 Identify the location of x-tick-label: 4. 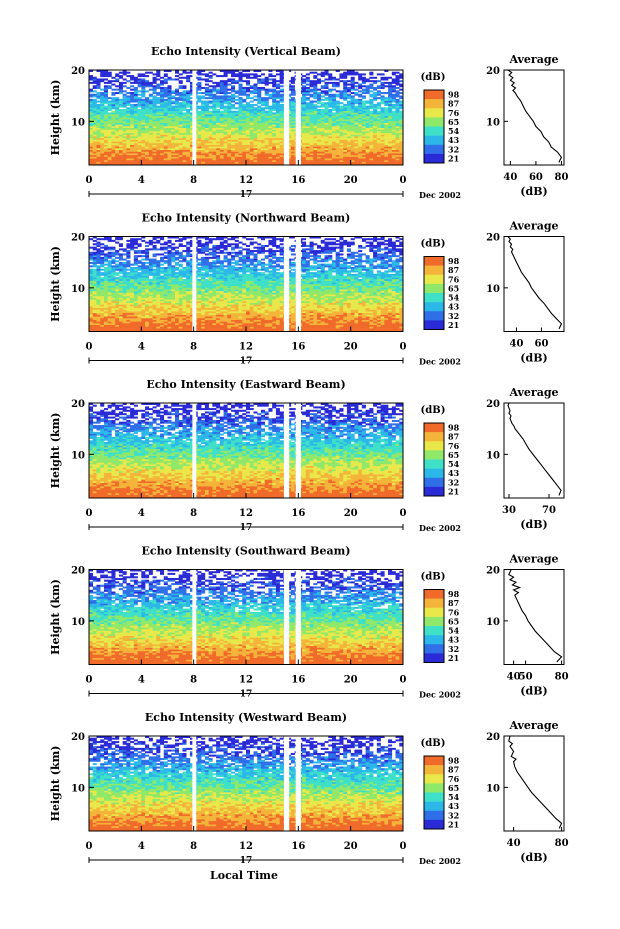
(141, 180).